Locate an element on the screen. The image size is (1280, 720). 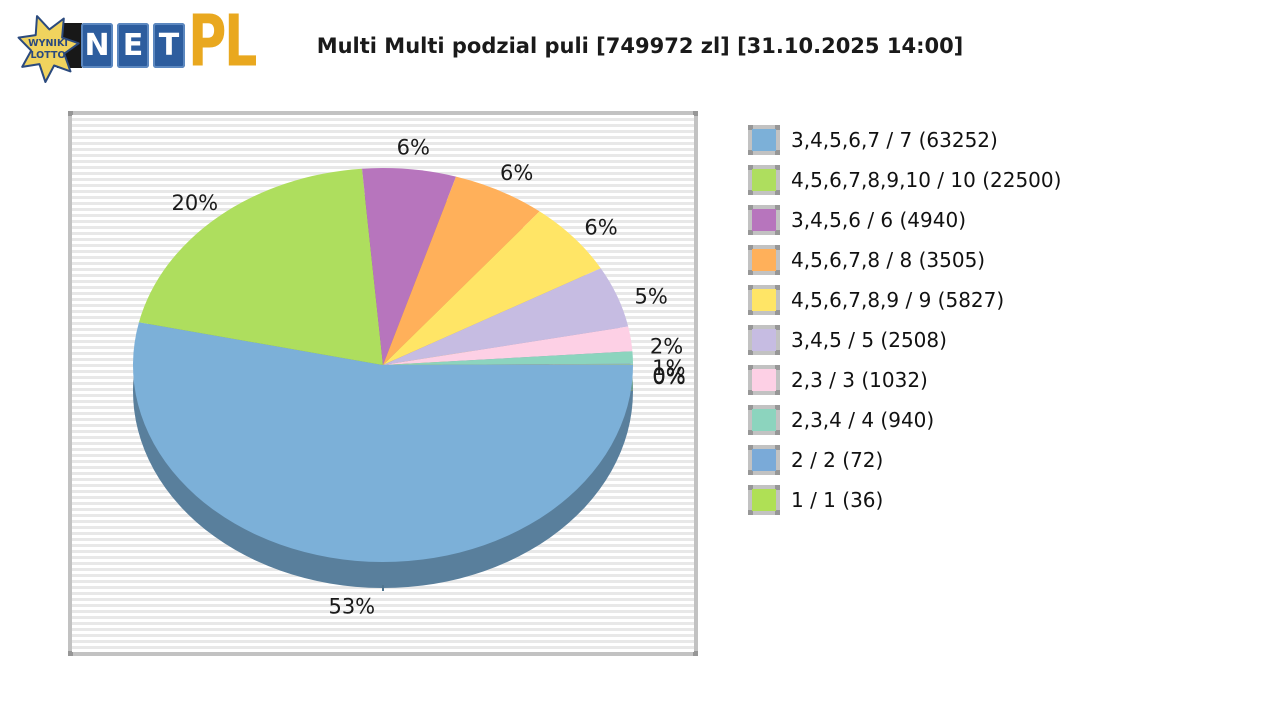
pie-percent-label-8: 0% is located at coordinates (668, 376).